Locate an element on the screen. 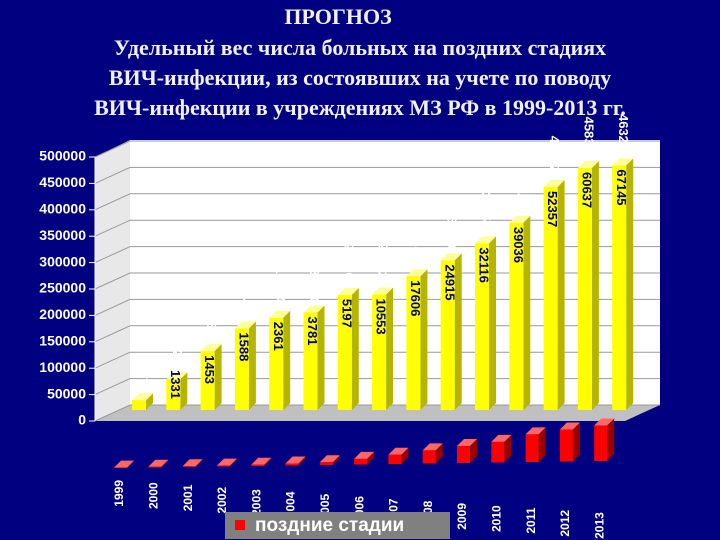  value-label: 253418 is located at coordinates (417, 246).